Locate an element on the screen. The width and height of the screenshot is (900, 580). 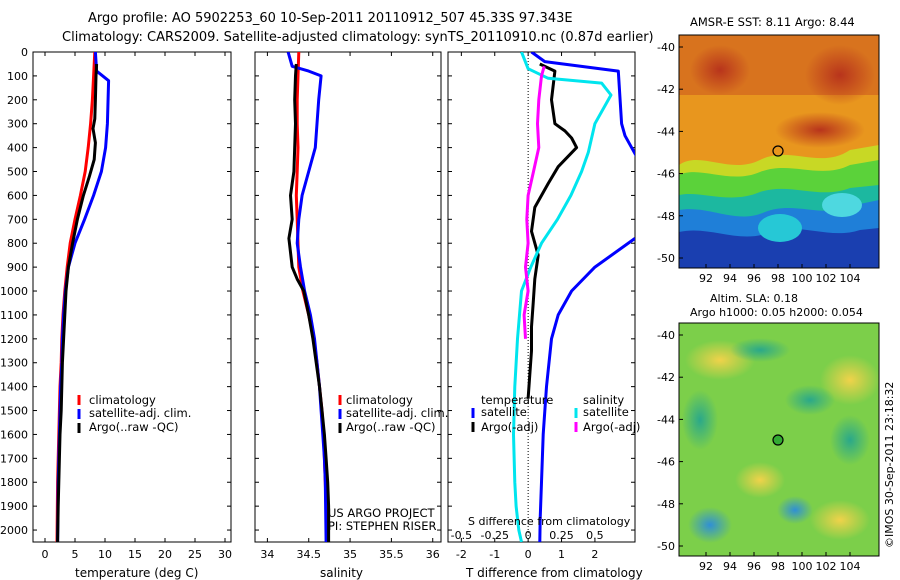
depth-tick-label: 300 is located at coordinates (17, 124).